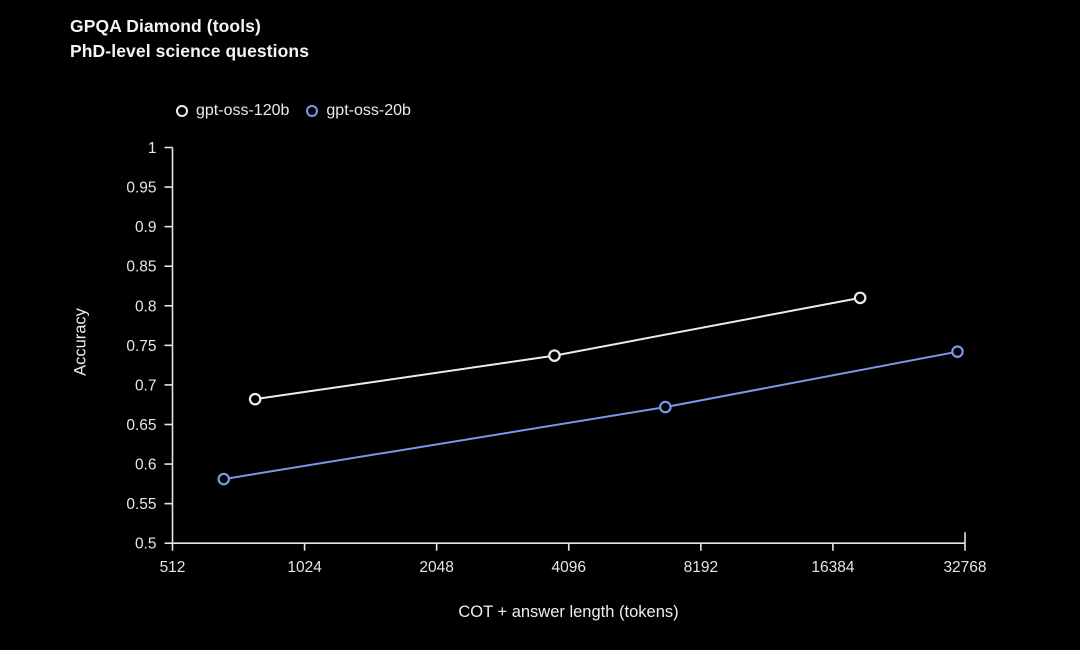 The height and width of the screenshot is (650, 1080). I want to click on chart-legend: gpt-oss-120b gpt-oss-20b, so click(293, 111).